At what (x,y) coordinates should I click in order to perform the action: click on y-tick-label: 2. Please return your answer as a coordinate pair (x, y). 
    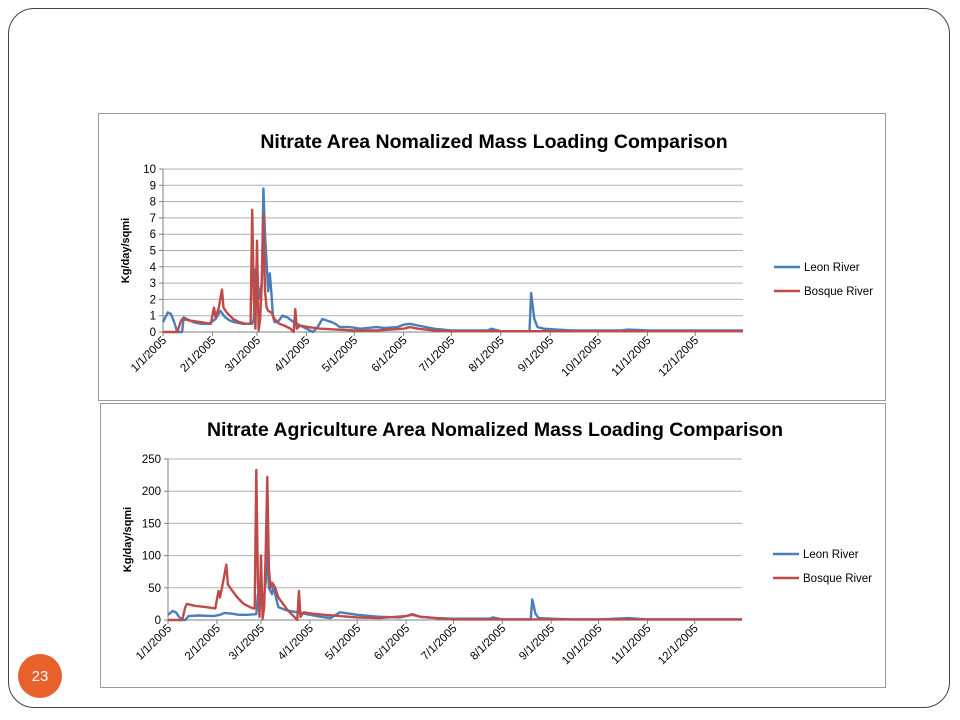
    Looking at the image, I should click on (153, 300).